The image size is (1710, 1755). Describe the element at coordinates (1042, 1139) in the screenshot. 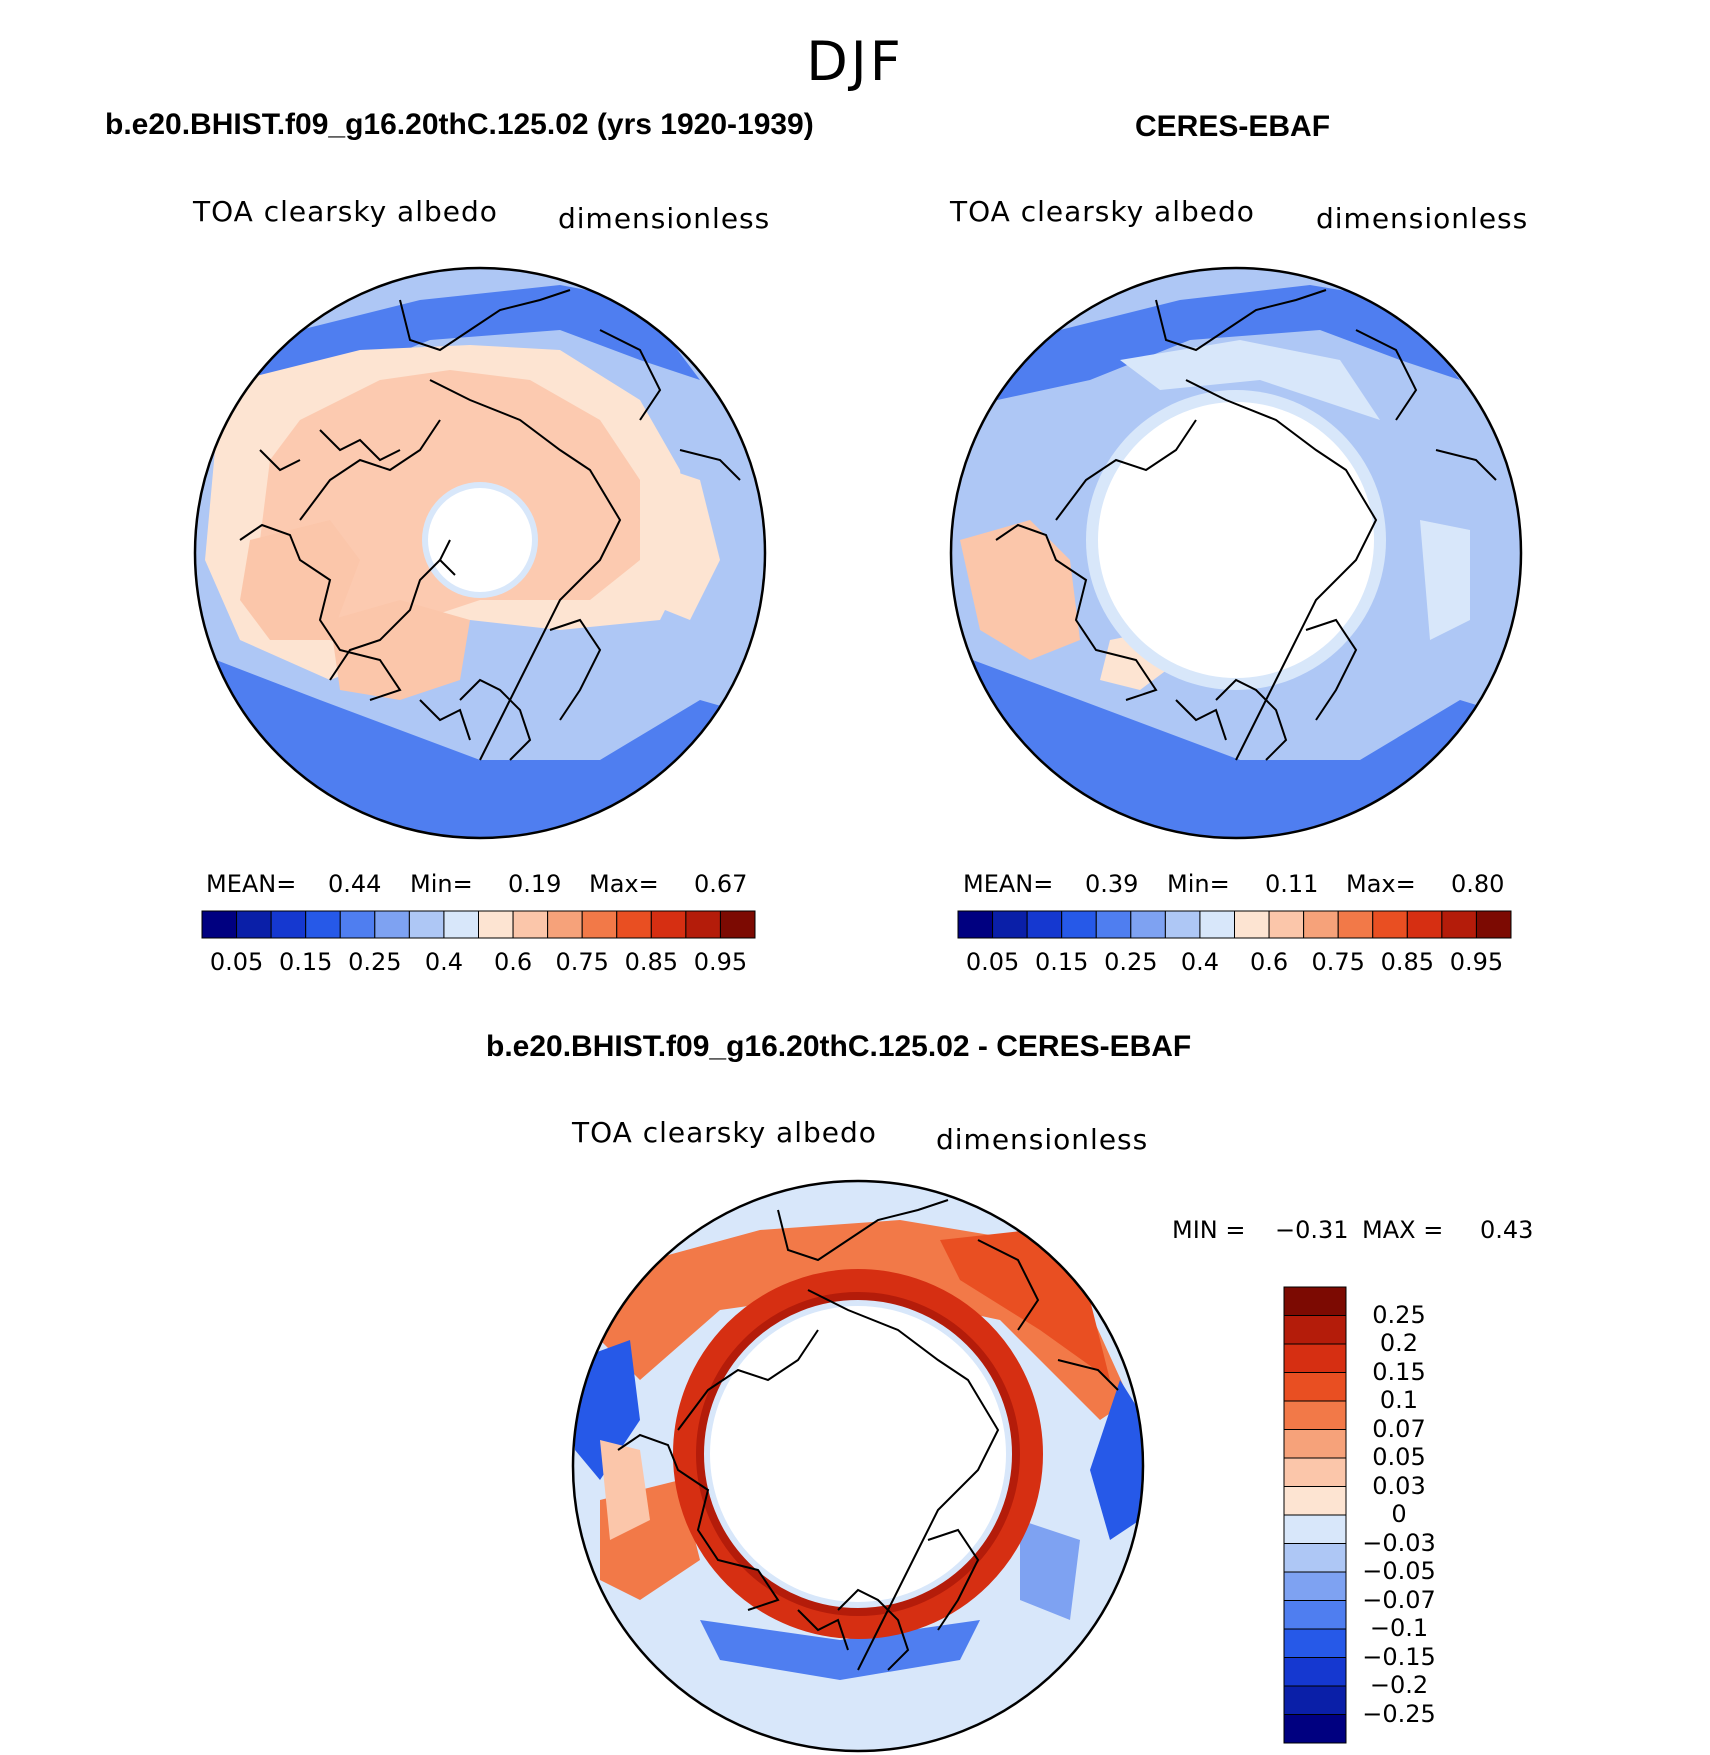

I see `units-label-diff: dimensionless` at that location.